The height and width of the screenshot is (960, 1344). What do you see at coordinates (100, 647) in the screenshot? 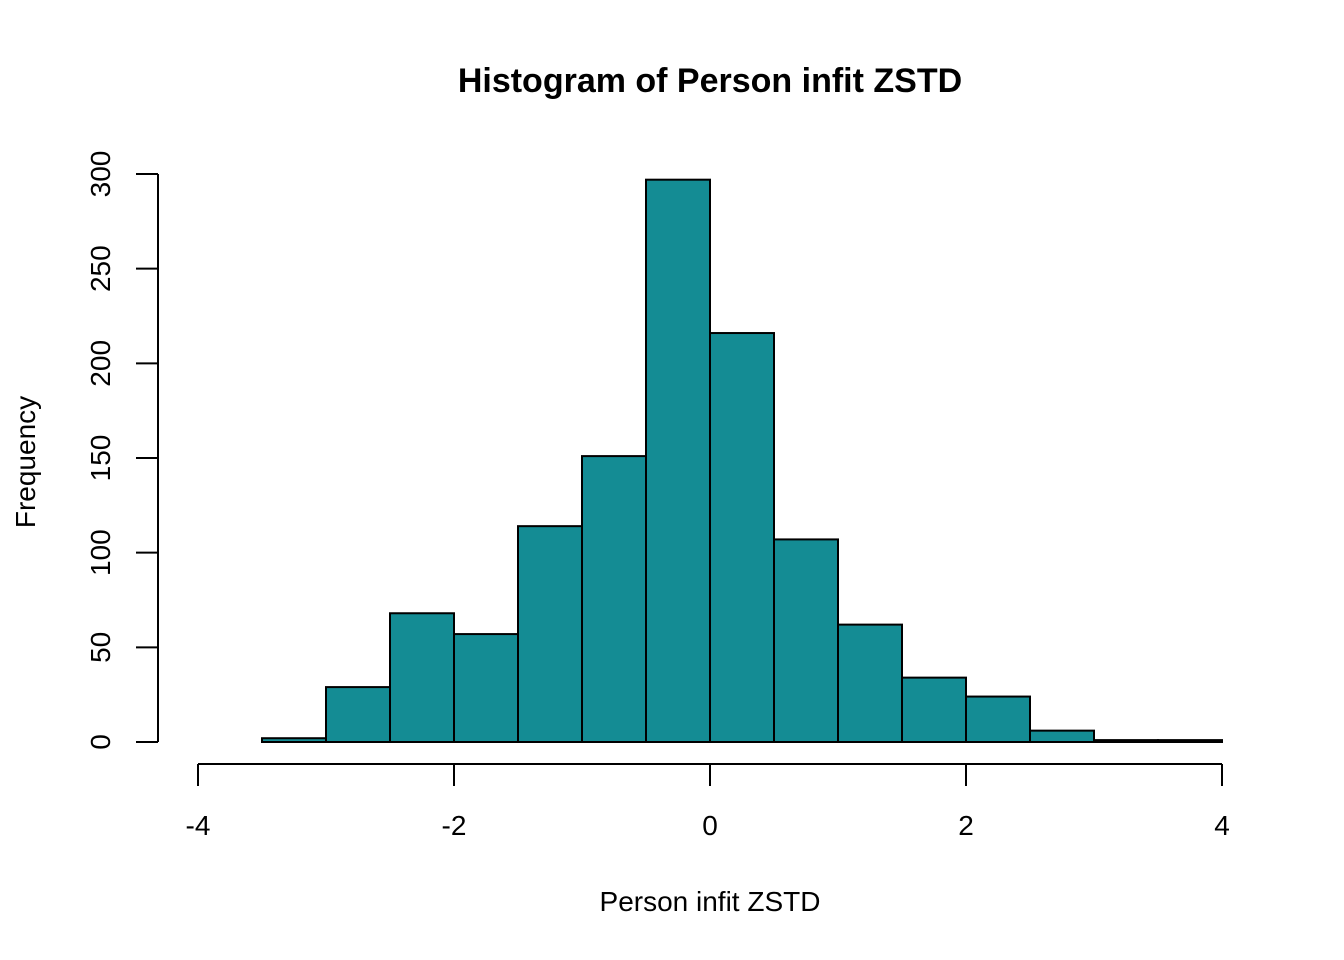
I see `y-tick-label: 50` at bounding box center [100, 647].